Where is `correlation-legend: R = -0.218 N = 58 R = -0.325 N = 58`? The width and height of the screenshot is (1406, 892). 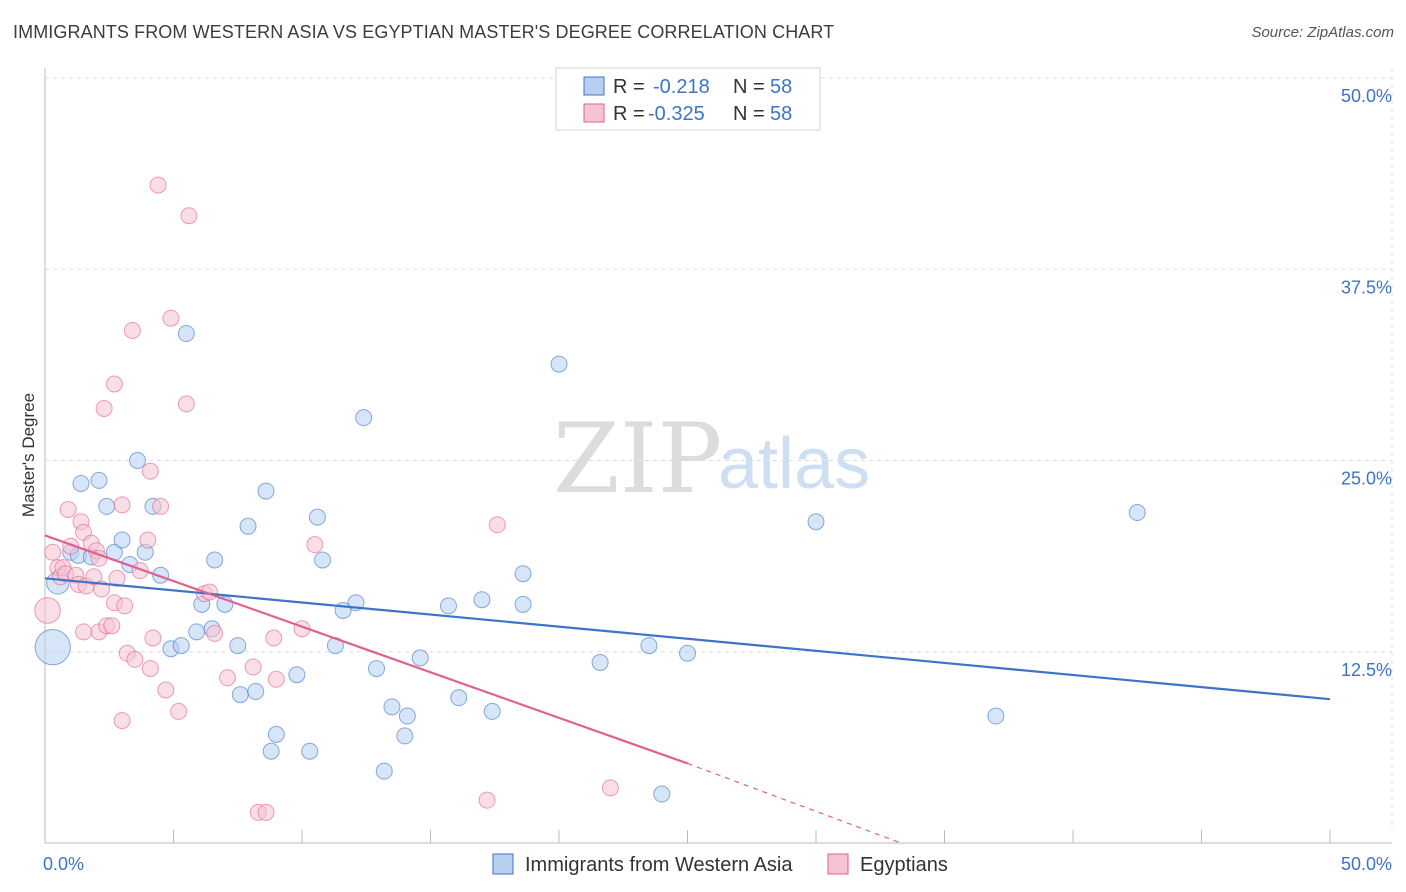 correlation-legend: R = -0.218 N = 58 R = -0.325 N = 58 is located at coordinates (688, 99).